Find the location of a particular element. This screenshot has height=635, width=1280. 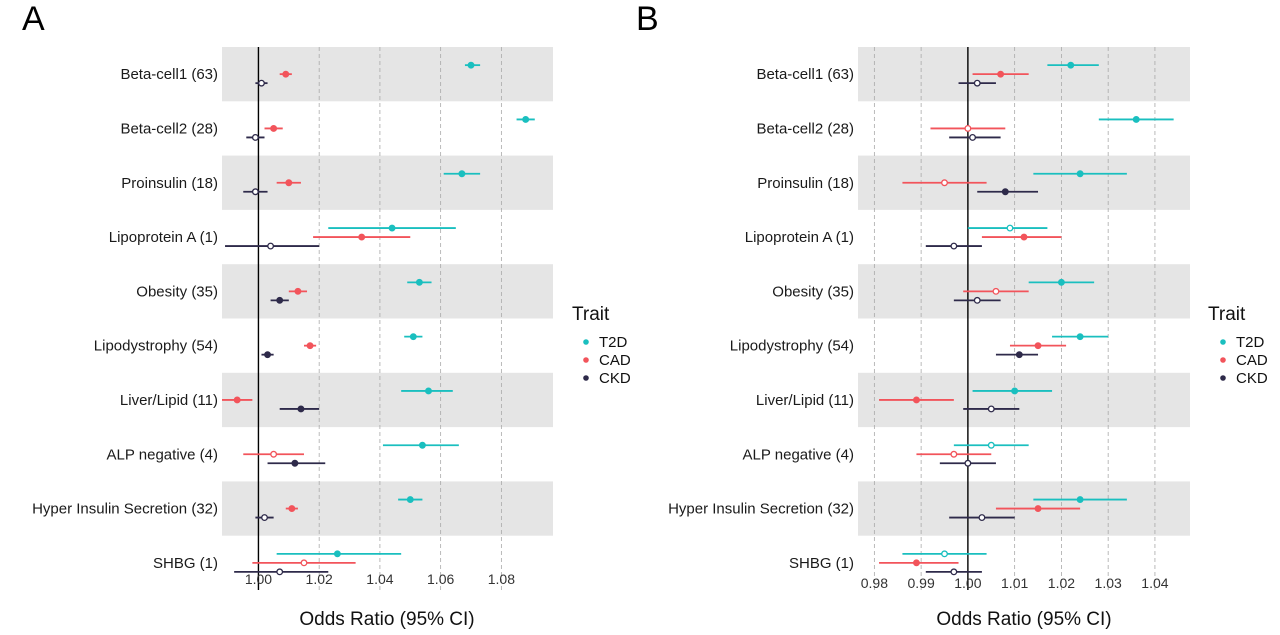

x-tick-label: 0.98 is located at coordinates (874, 583).